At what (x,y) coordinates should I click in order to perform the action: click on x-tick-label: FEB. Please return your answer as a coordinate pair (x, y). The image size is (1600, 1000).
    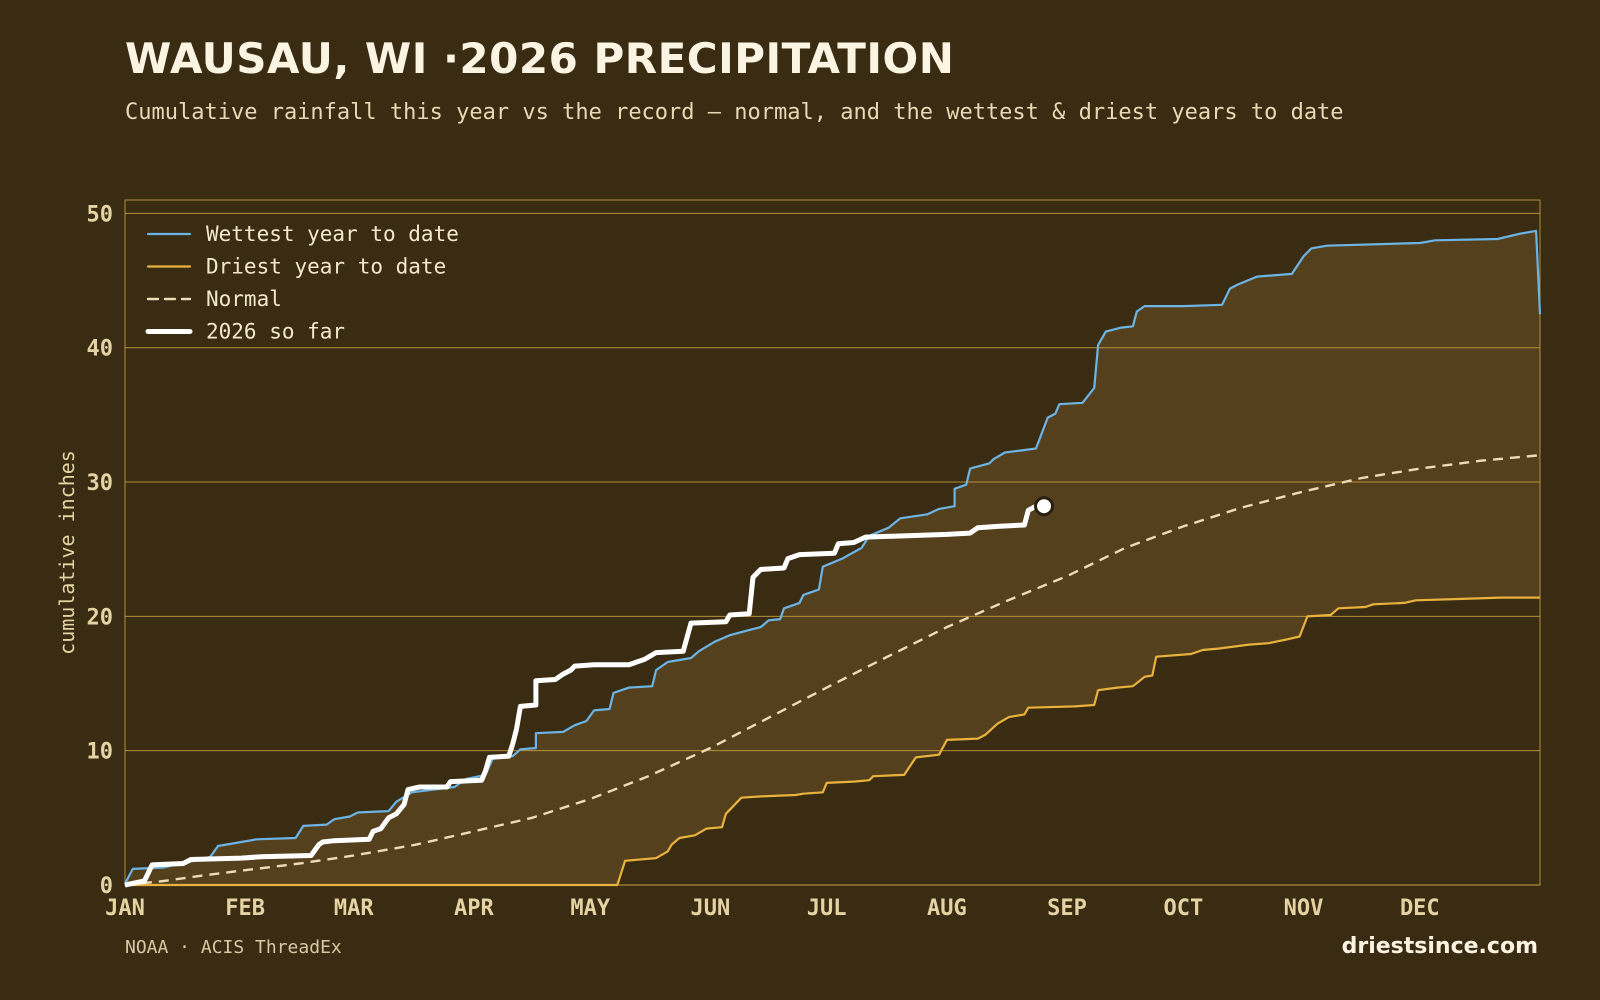
    Looking at the image, I should click on (245, 908).